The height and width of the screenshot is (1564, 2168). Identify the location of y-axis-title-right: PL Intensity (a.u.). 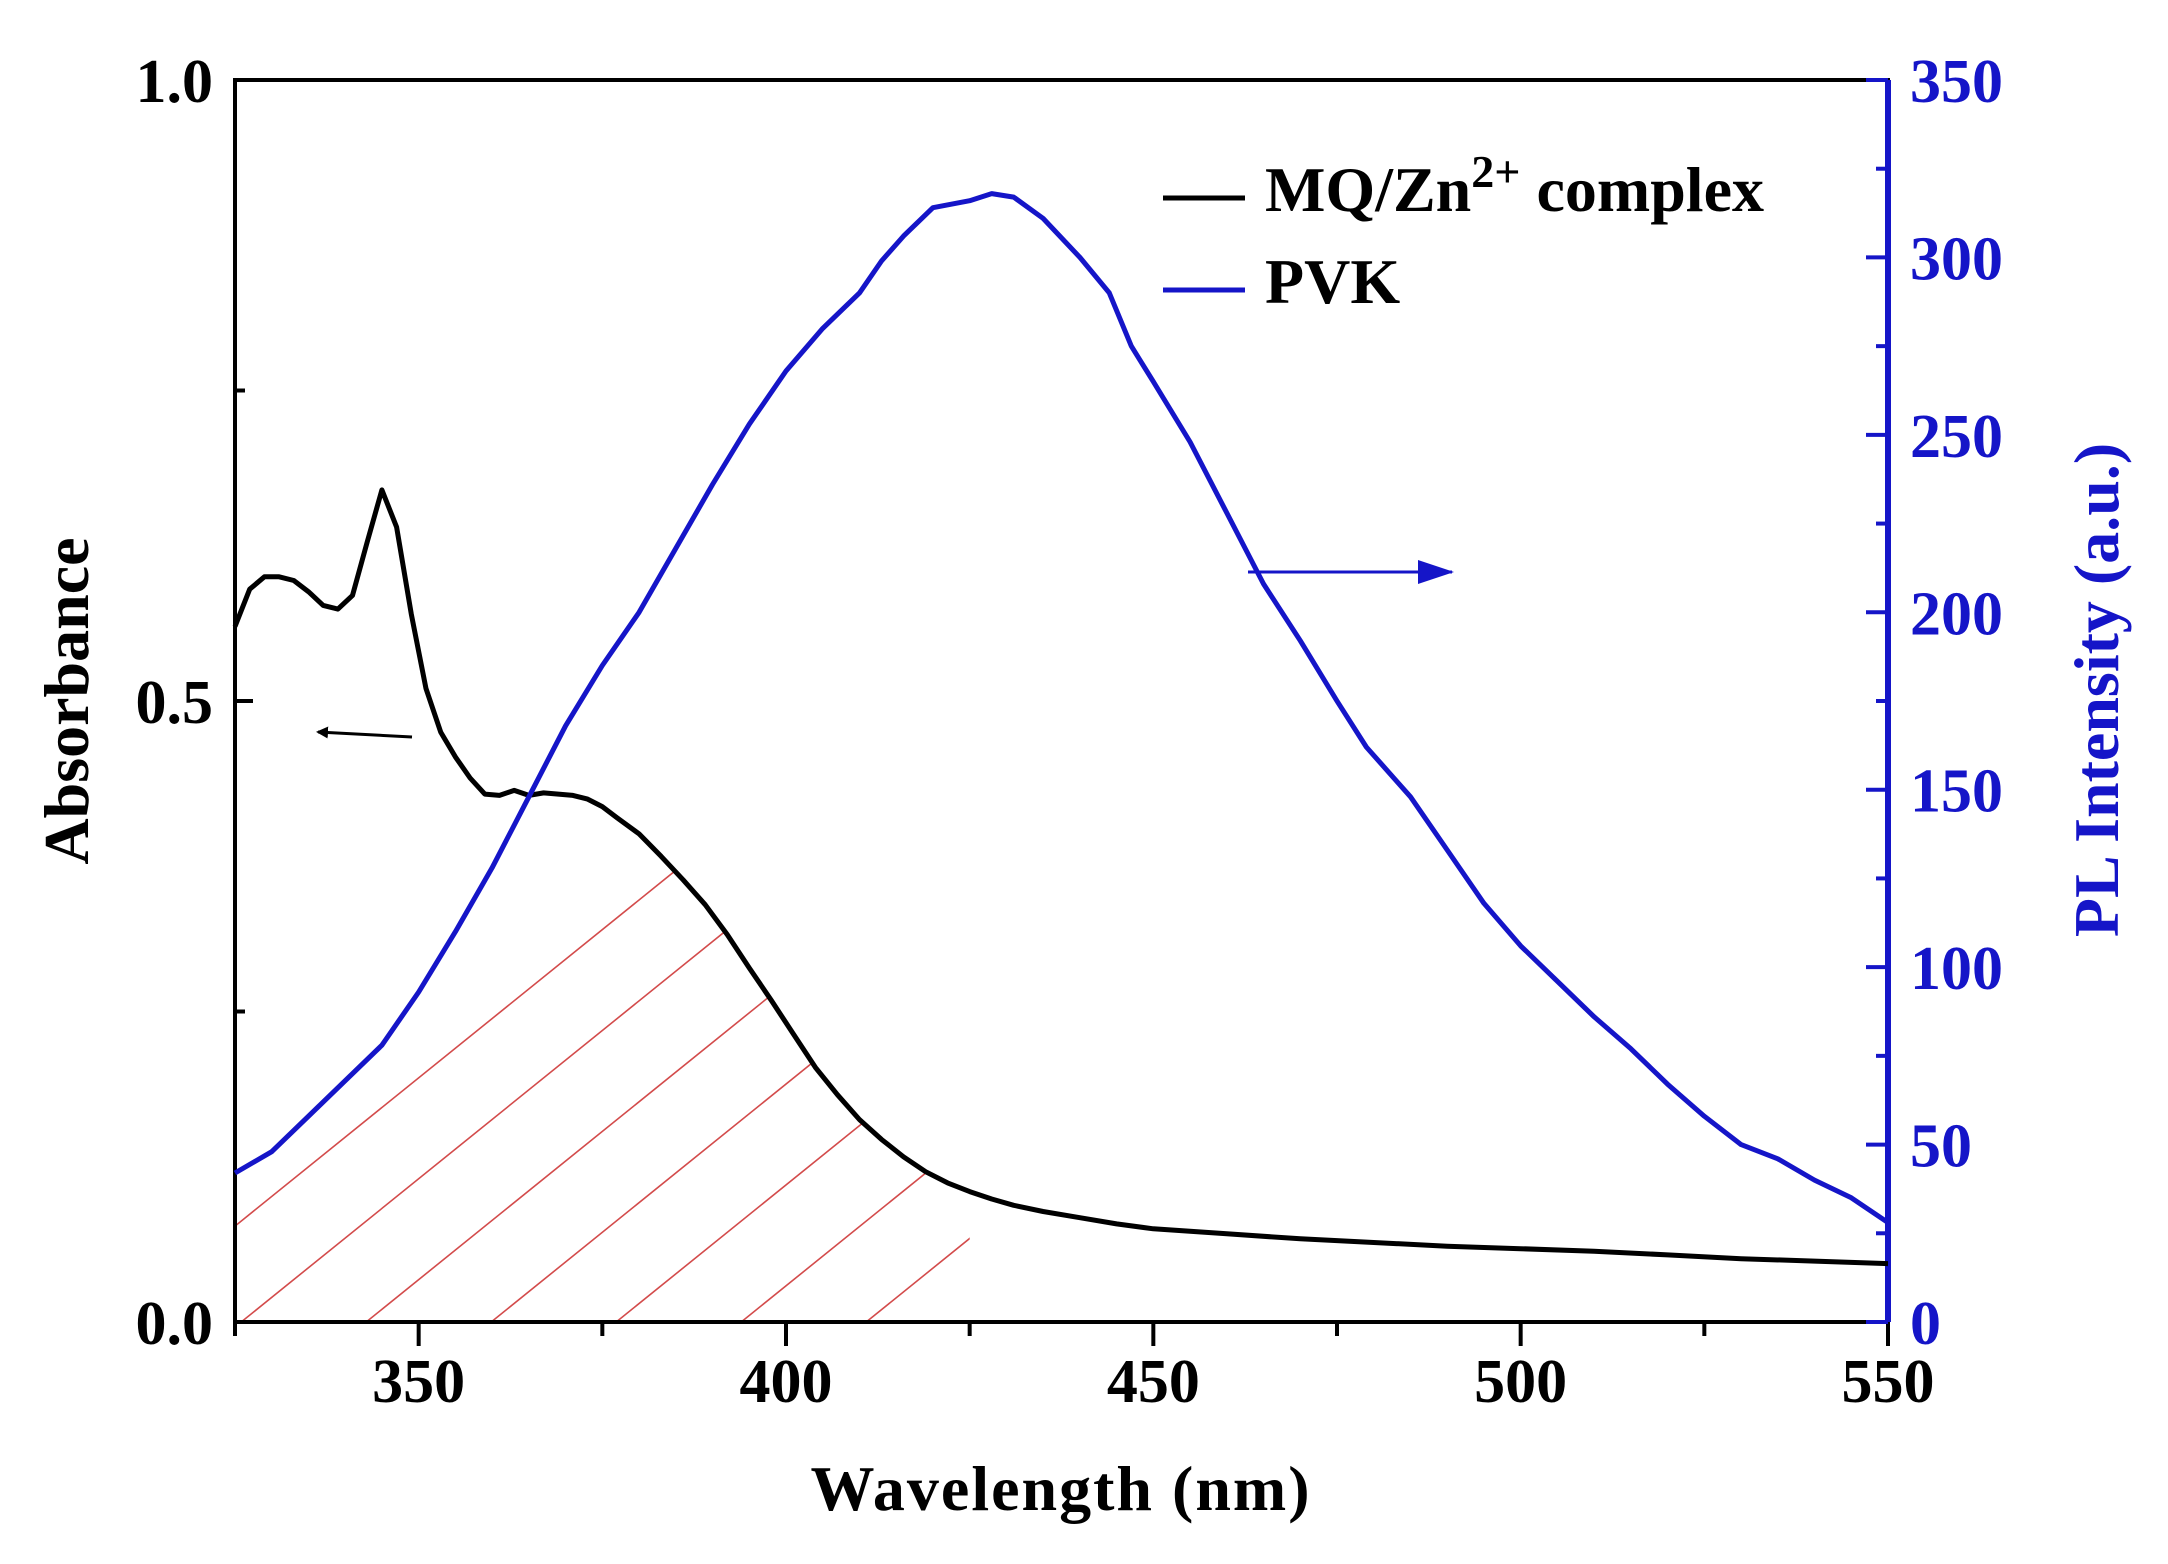
(2096, 690).